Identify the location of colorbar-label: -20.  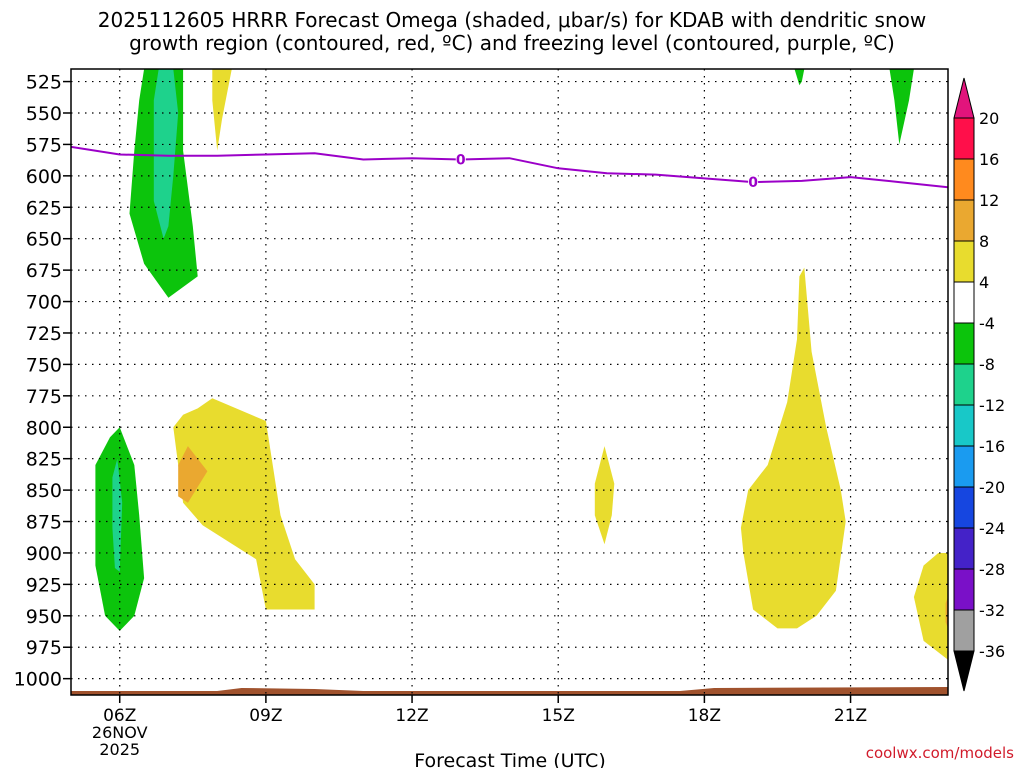
(992, 487).